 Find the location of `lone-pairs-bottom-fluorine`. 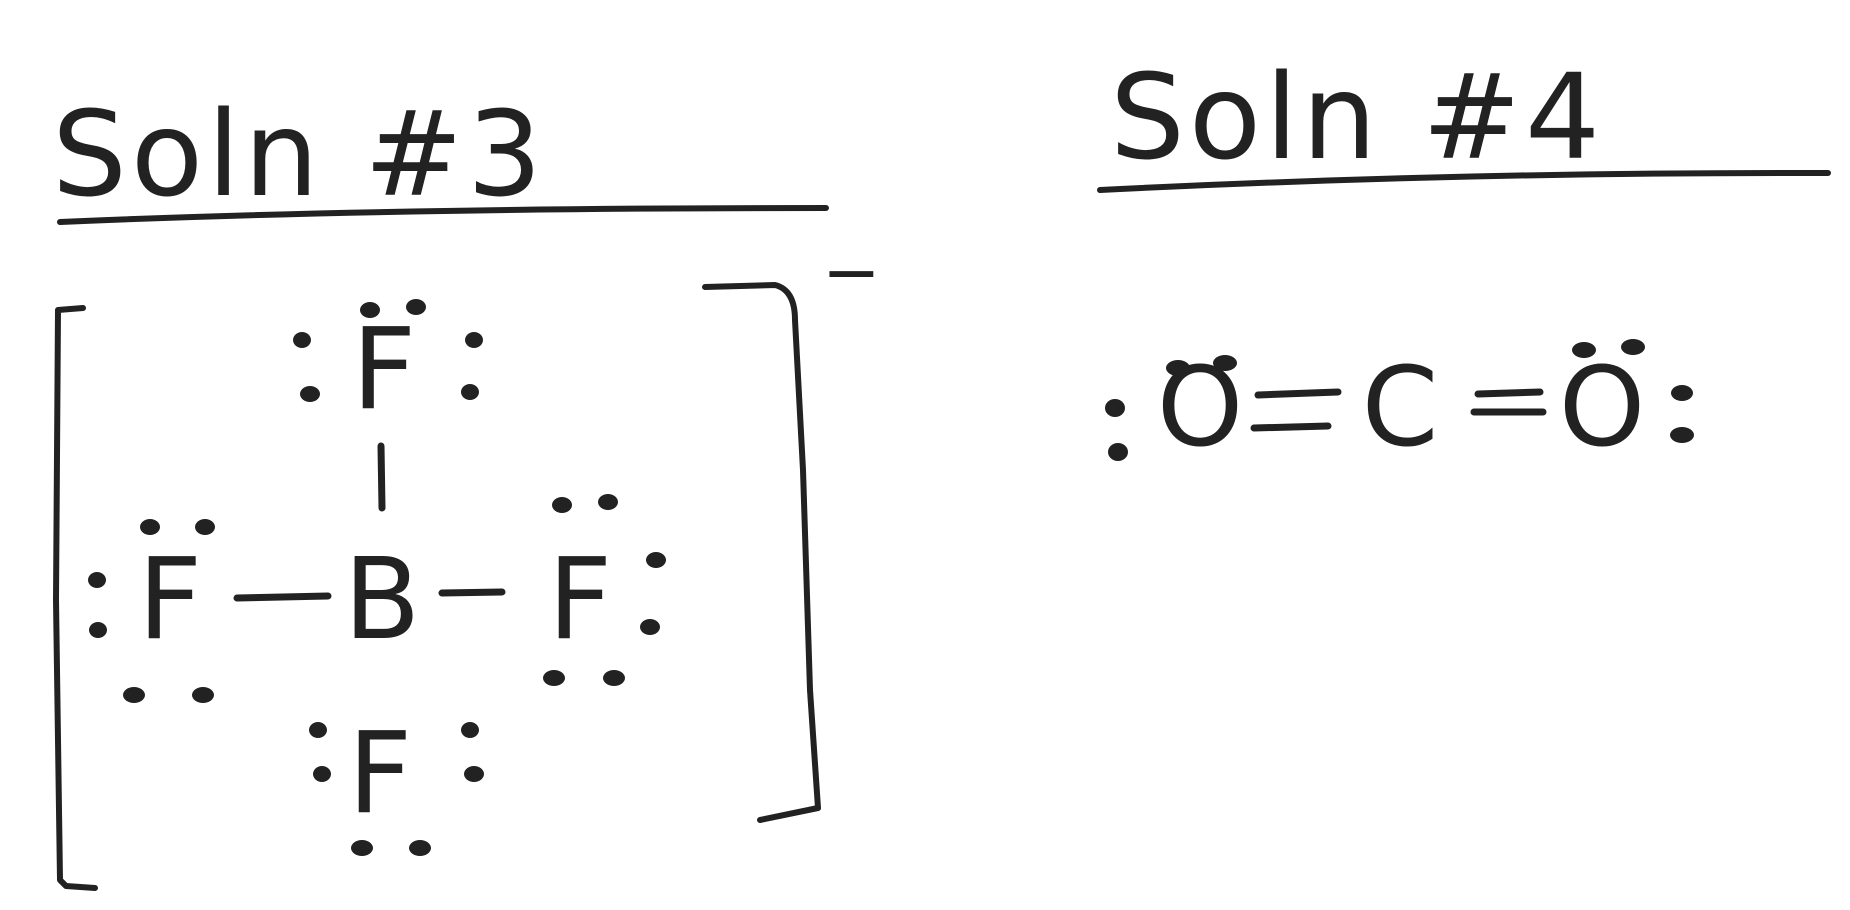

lone-pairs-bottom-fluorine is located at coordinates (396, 789).